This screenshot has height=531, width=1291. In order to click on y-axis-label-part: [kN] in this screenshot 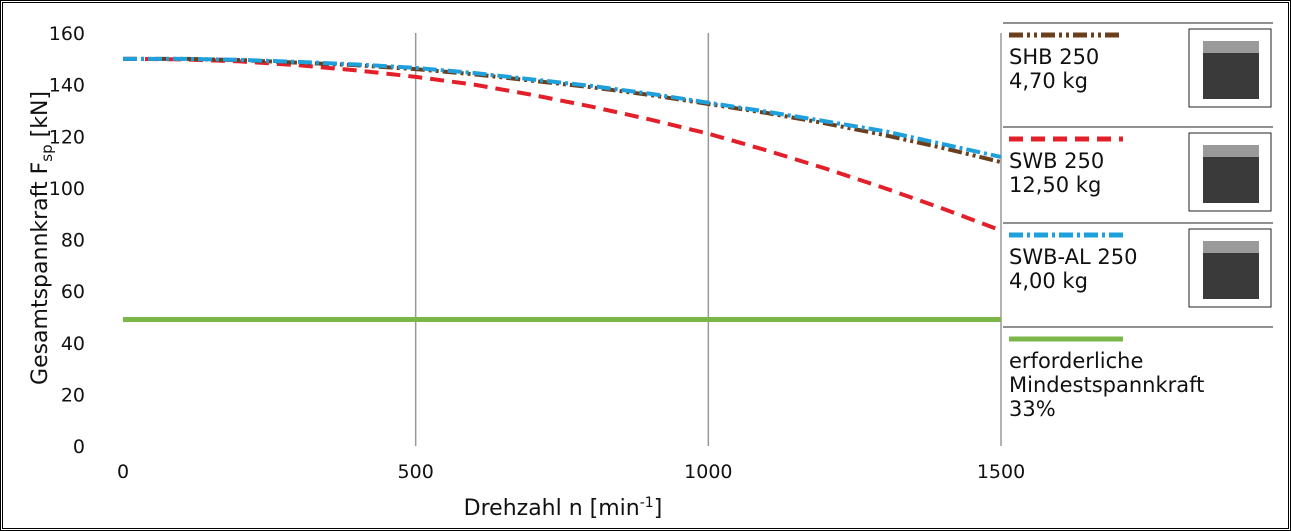, I will do `click(40, 117)`.